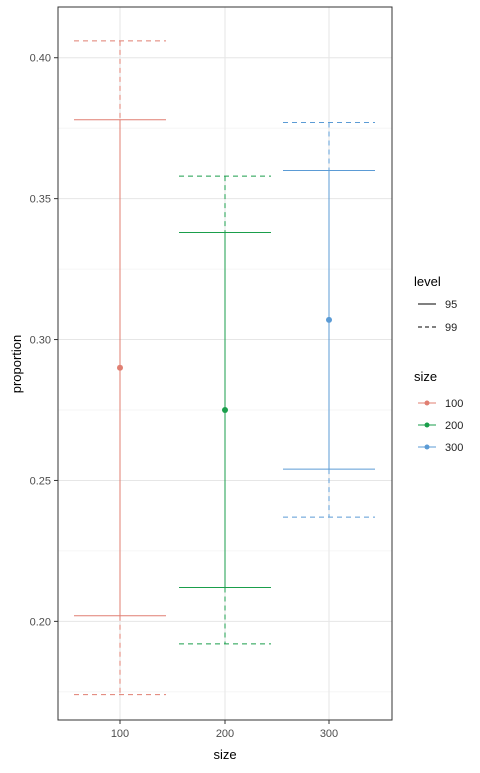 The image size is (480, 773). Describe the element at coordinates (40, 341) in the screenshot. I see `y-tick-label-2: 0.30` at that location.